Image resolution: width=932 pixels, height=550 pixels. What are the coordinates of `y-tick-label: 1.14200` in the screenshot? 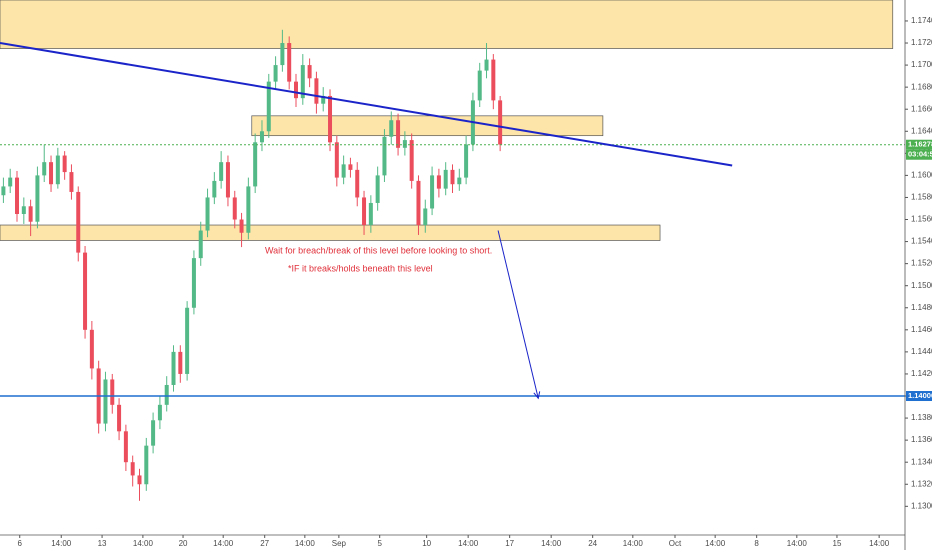 It's located at (921, 373).